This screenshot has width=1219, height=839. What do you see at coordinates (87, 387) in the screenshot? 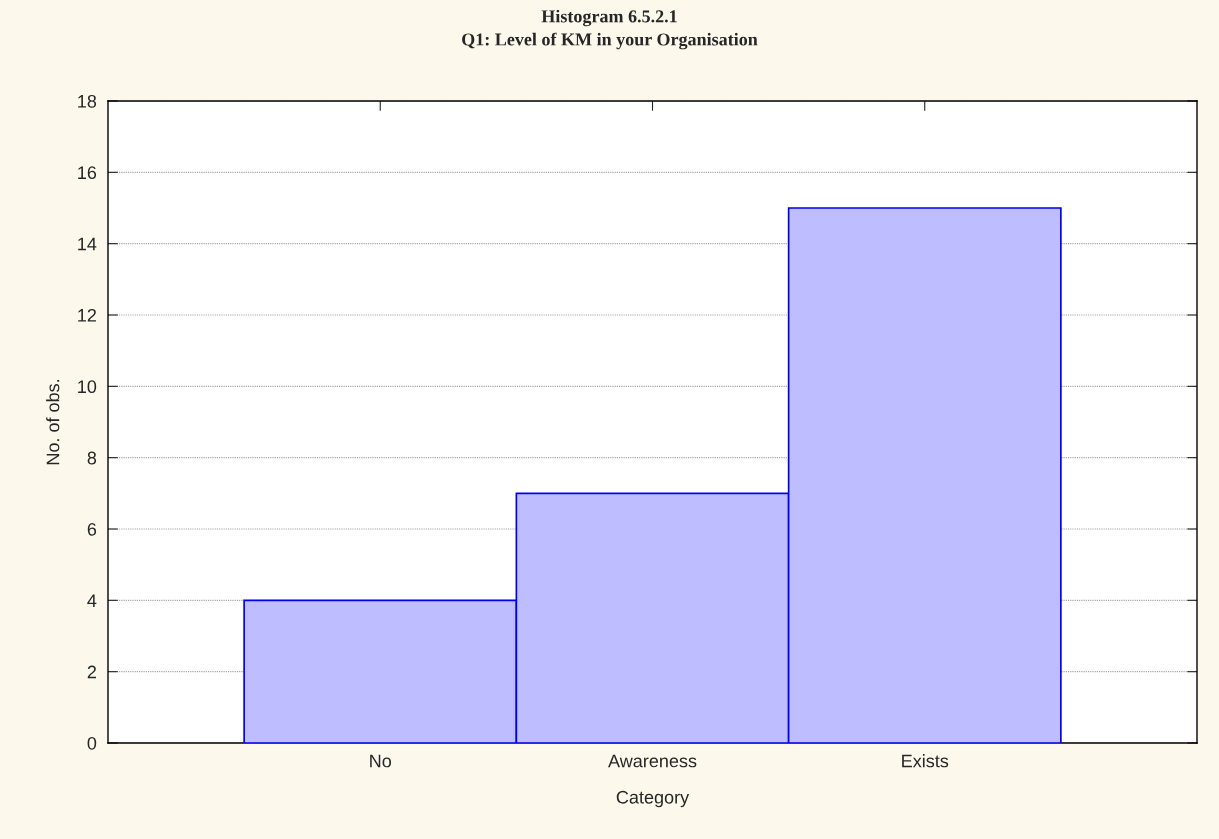
I see `y-tick-label: 10` at bounding box center [87, 387].